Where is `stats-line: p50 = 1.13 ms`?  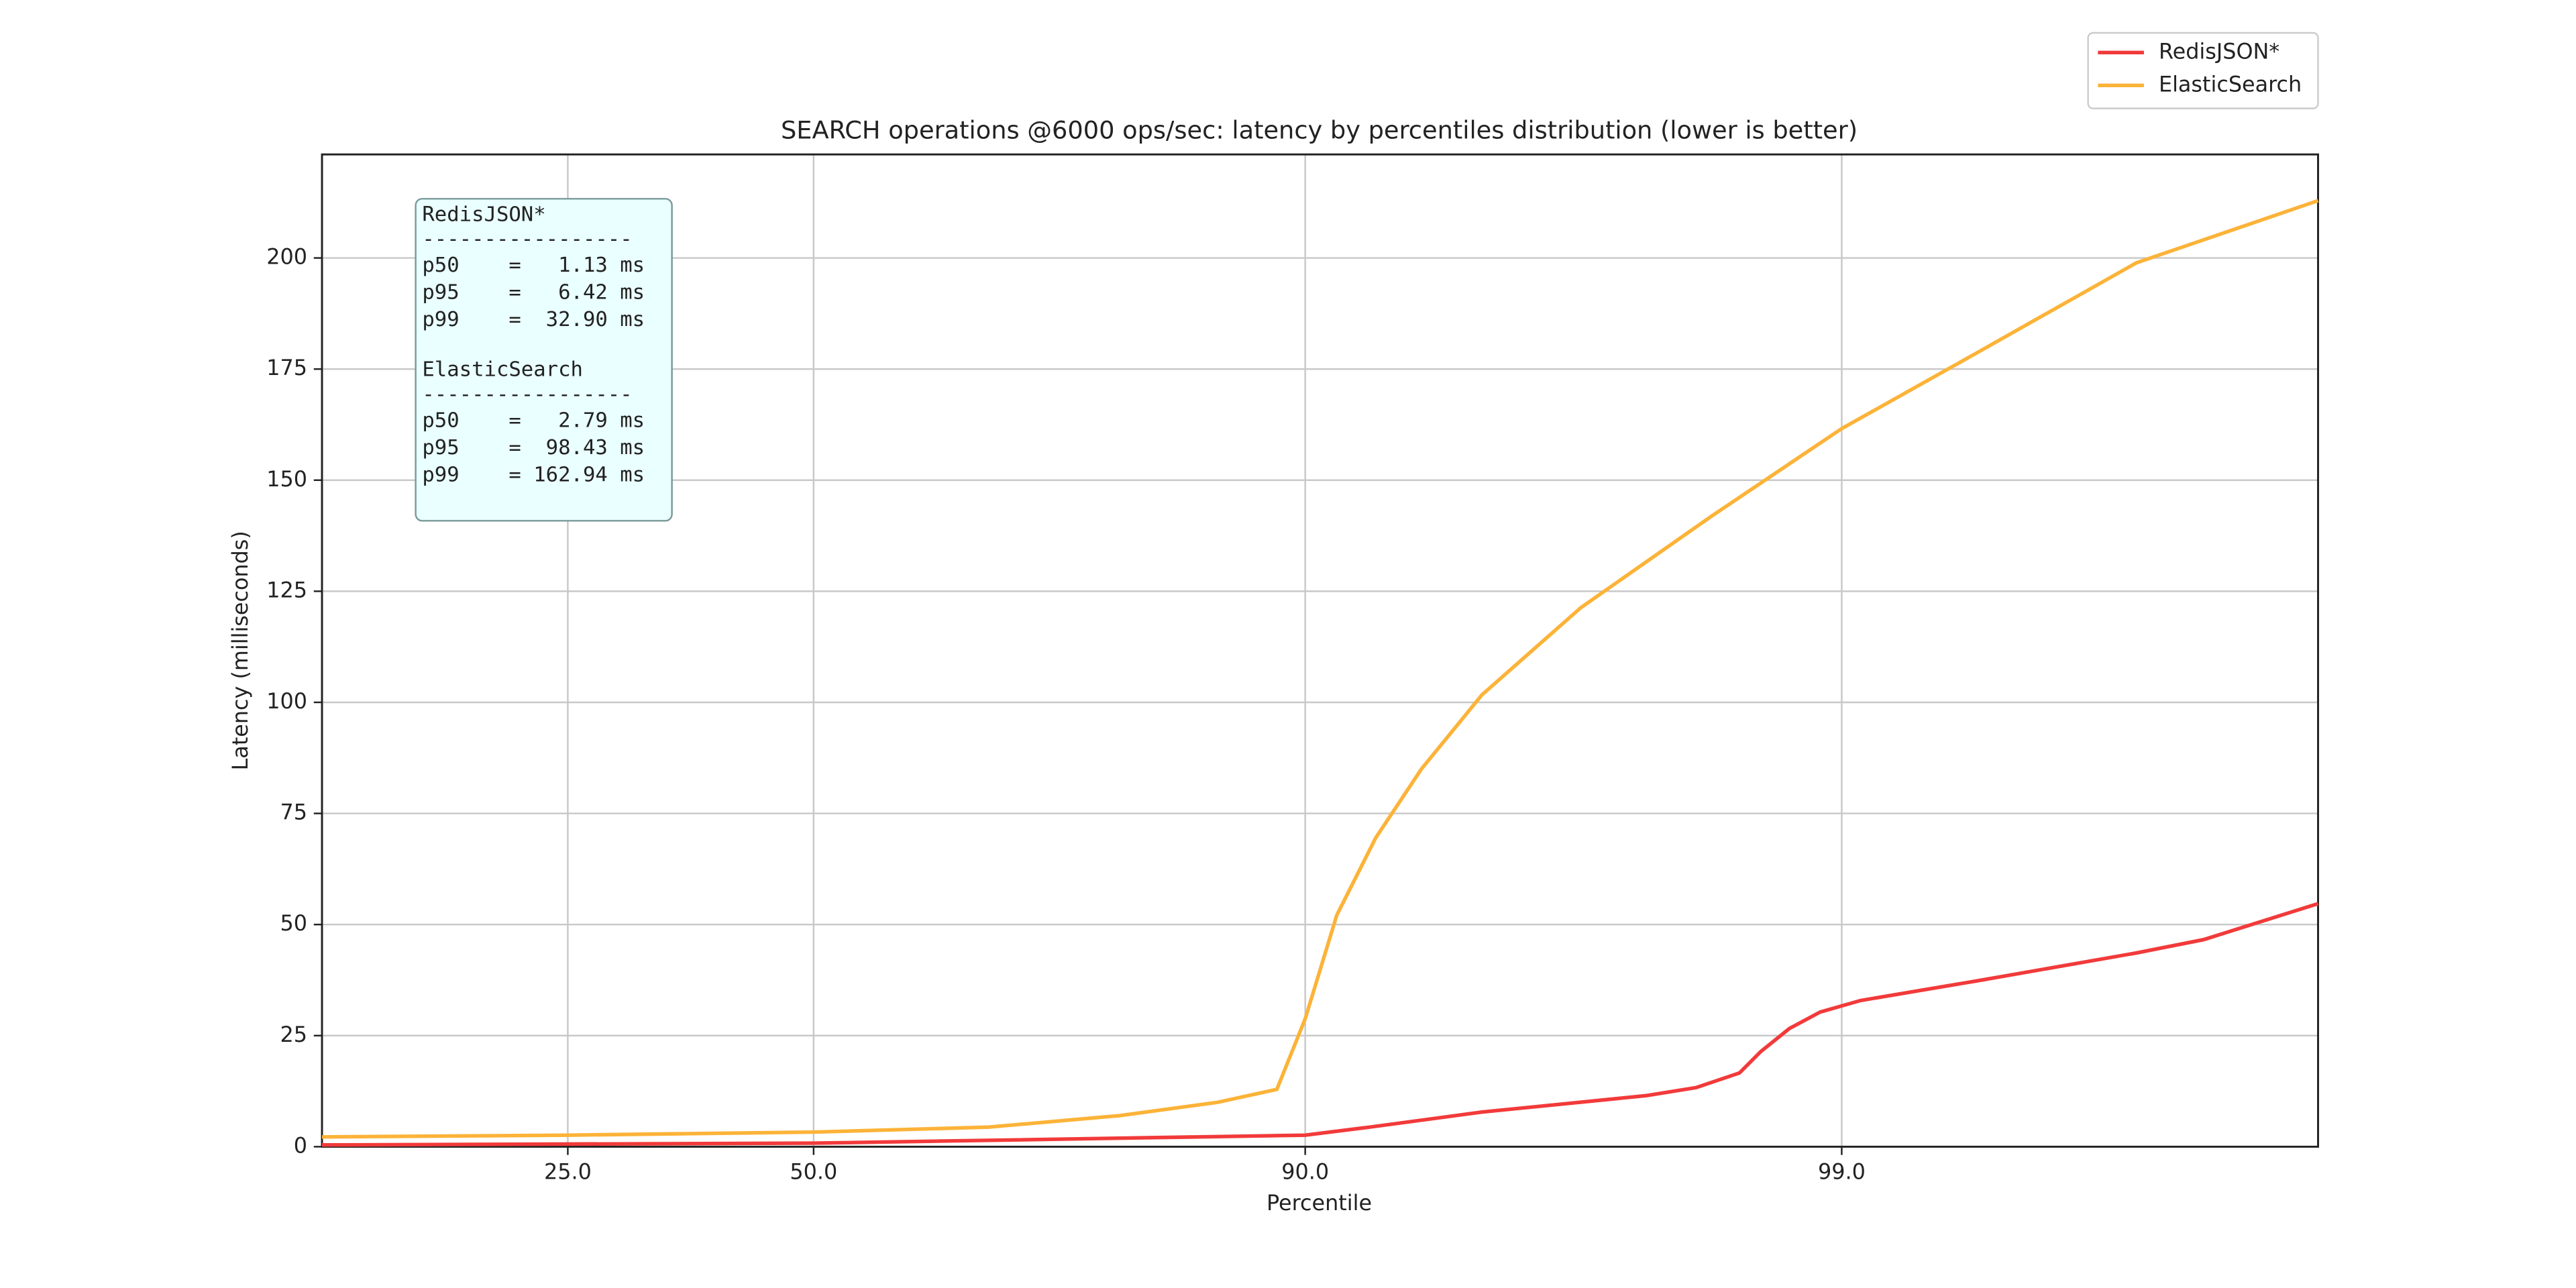
stats-line: p50 = 1.13 ms is located at coordinates (533, 265).